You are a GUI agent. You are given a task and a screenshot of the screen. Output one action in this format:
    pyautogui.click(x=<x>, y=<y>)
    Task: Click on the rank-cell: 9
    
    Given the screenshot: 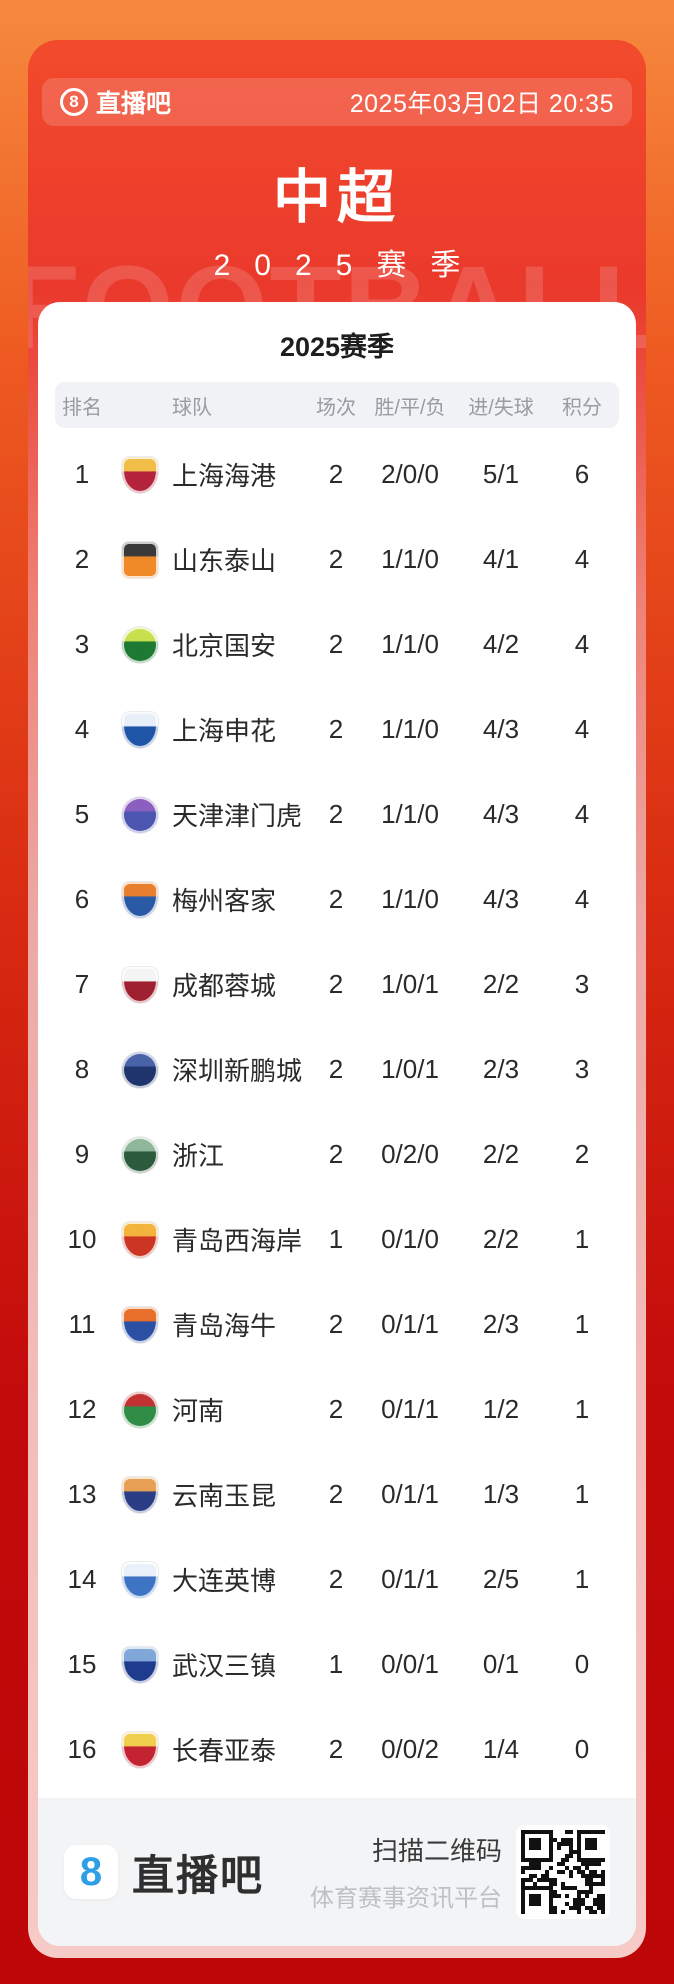 What is the action you would take?
    pyautogui.click(x=82, y=1154)
    